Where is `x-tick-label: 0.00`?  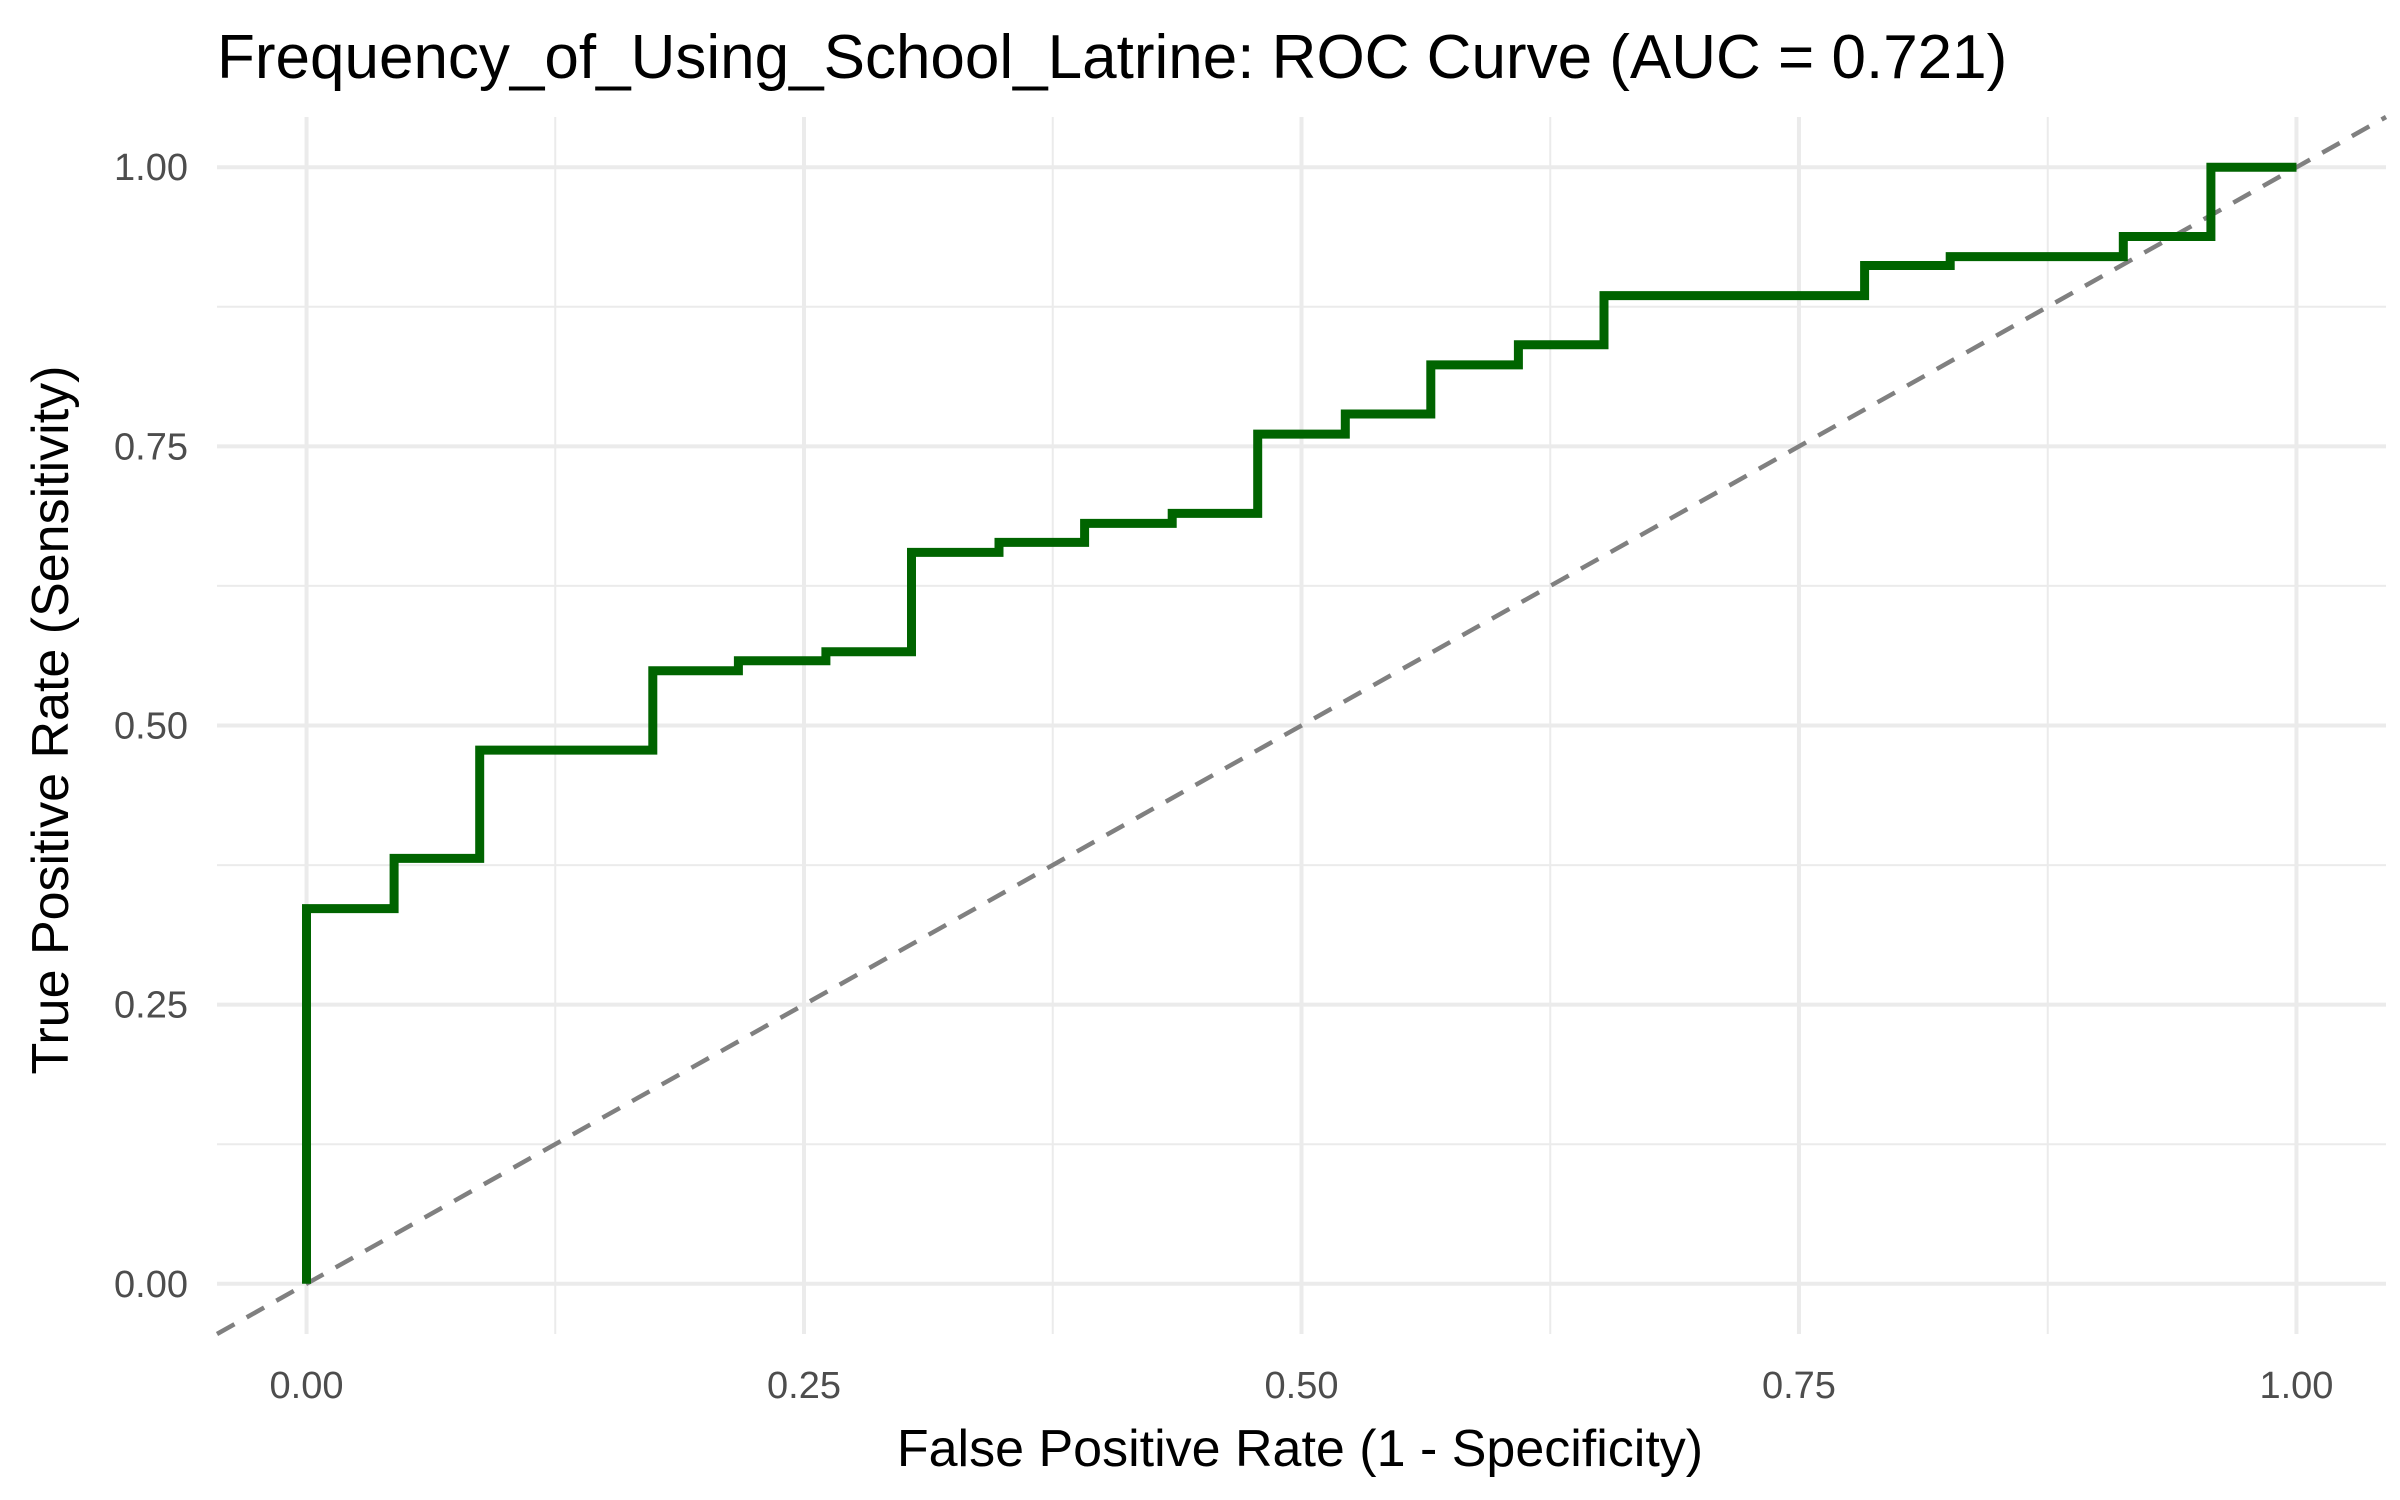 x-tick-label: 0.00 is located at coordinates (307, 1386).